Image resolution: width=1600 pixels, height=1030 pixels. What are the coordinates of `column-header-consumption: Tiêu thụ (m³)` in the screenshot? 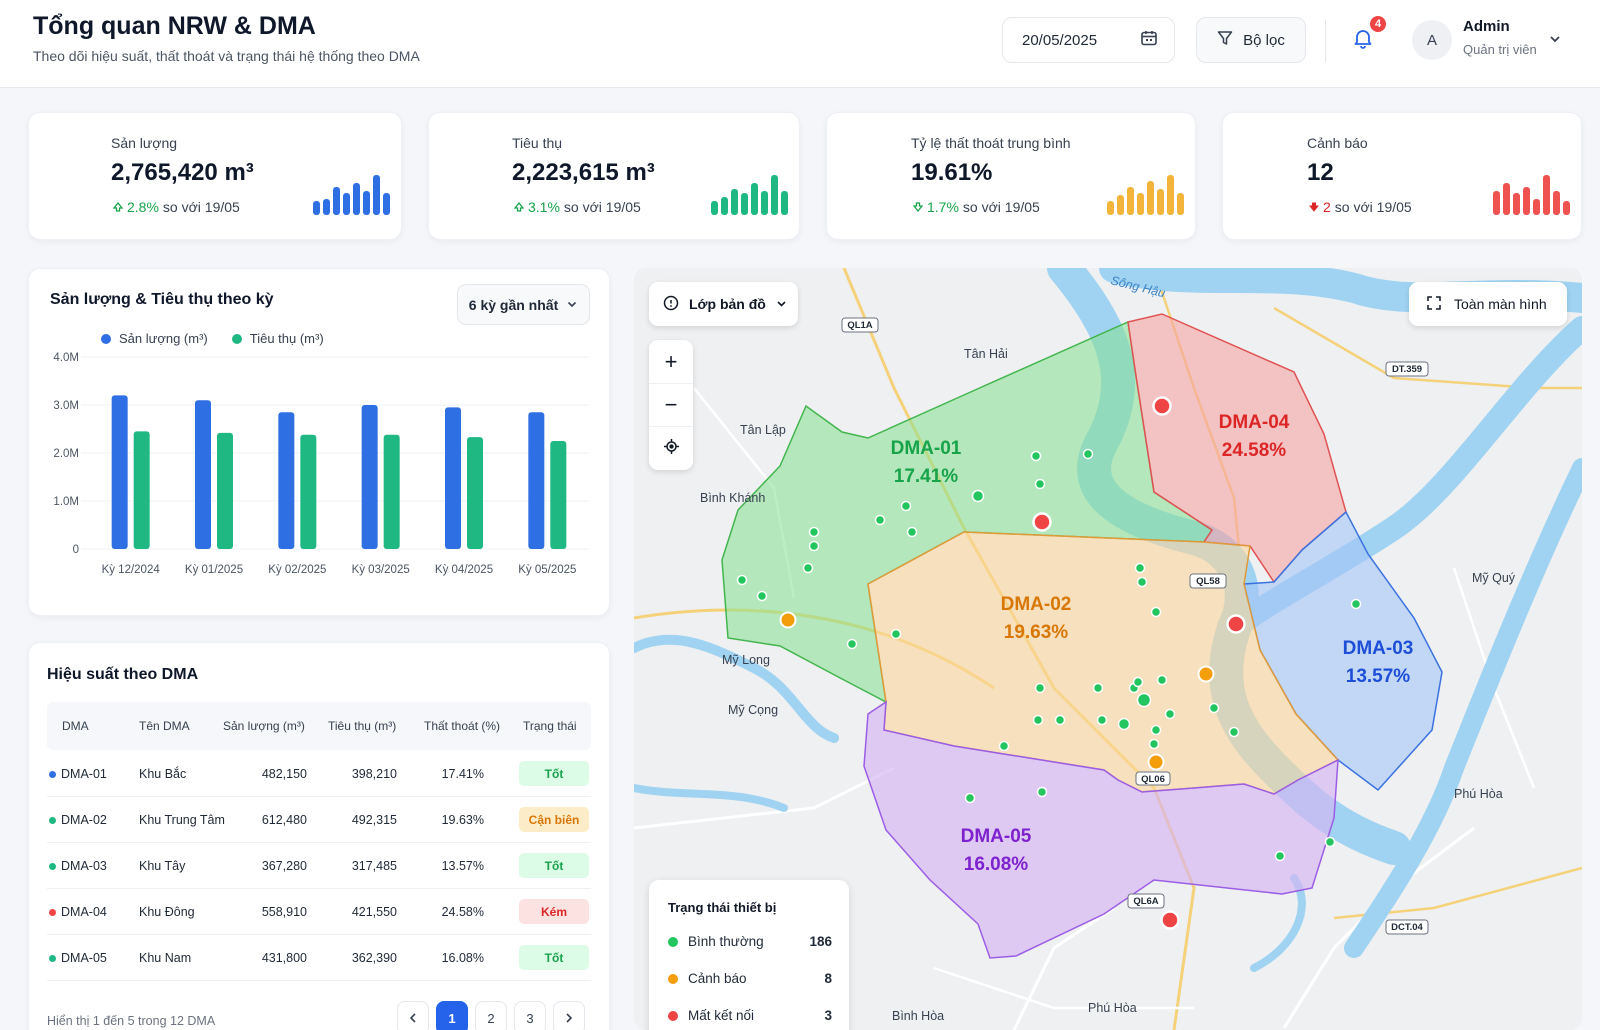 It's located at (362, 726).